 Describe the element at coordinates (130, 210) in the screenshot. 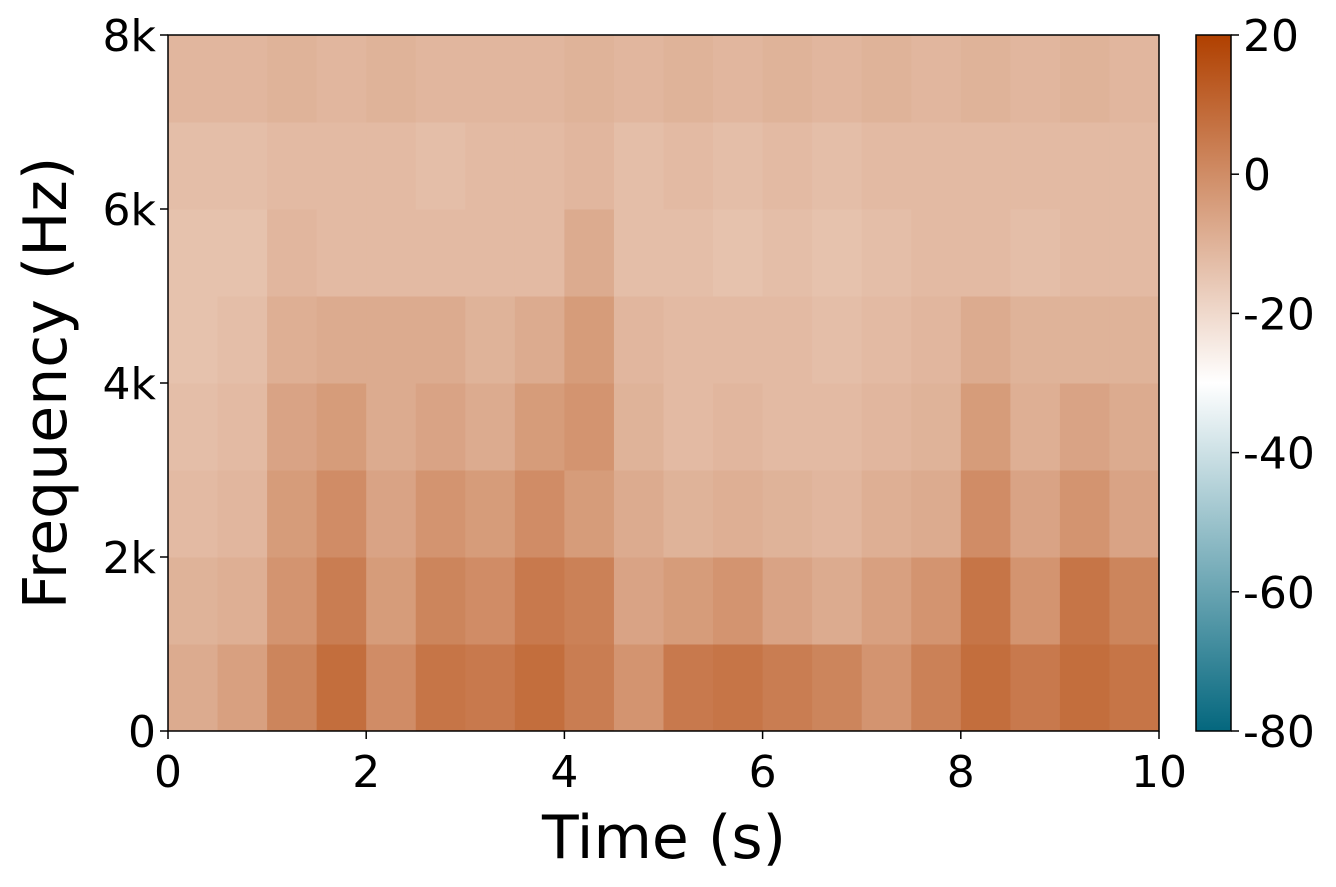

I see `y-tick-label: 6k` at that location.